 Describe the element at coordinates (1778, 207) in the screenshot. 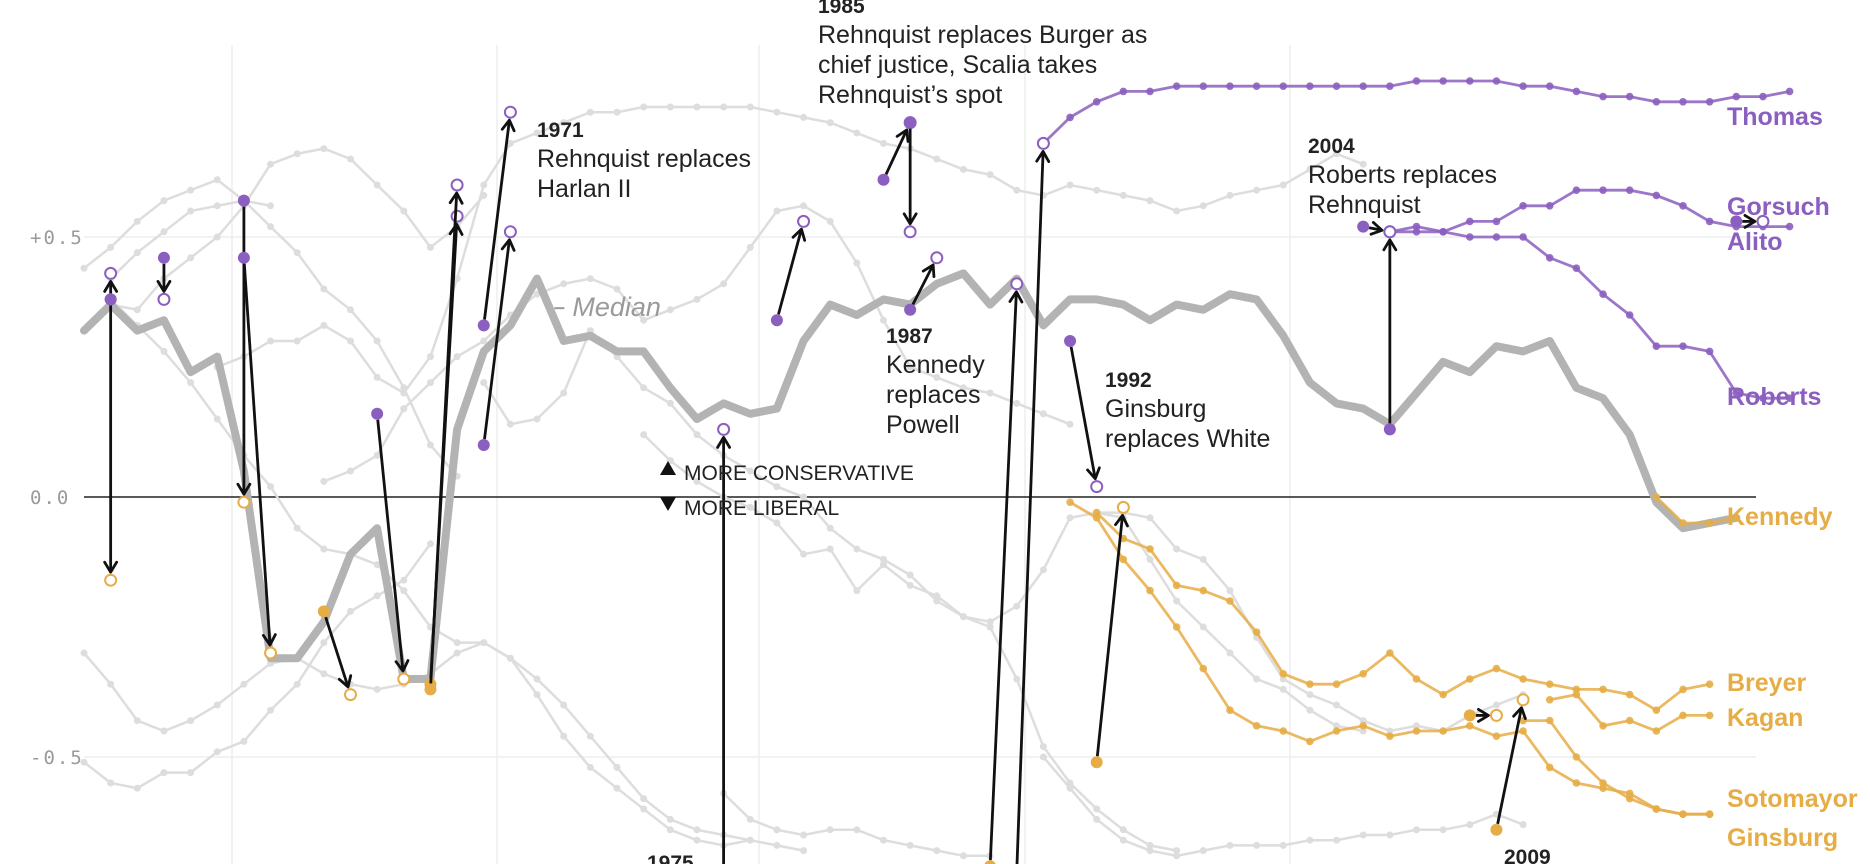

I see `justice-name-label: Gorsuch` at that location.